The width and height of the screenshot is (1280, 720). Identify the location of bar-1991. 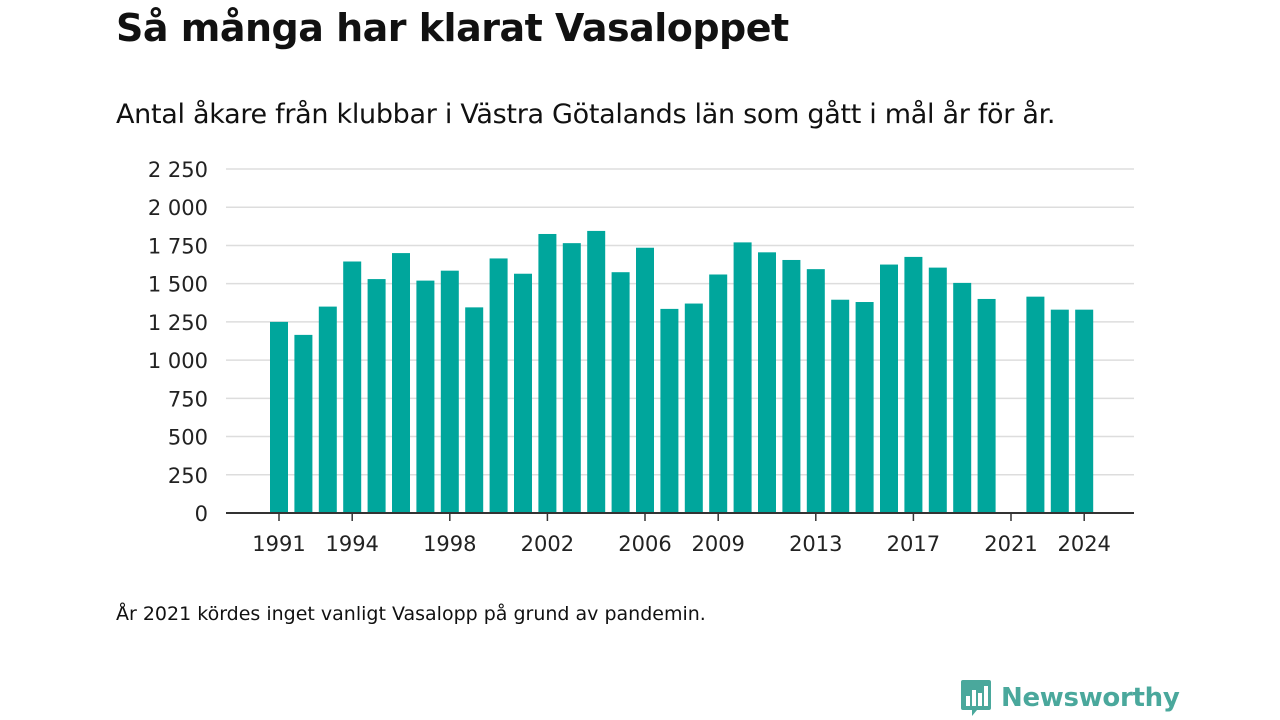
(279, 417).